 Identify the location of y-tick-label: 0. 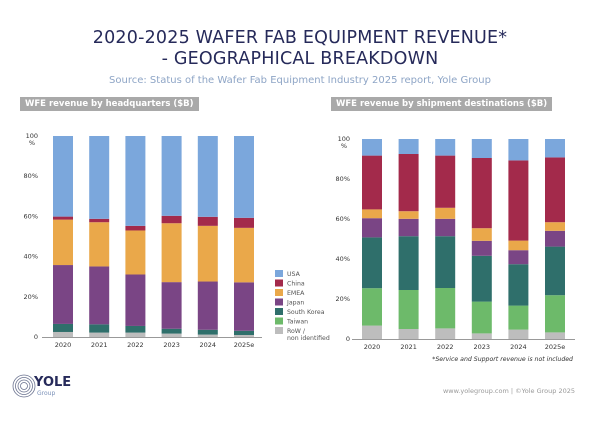
(36, 337).